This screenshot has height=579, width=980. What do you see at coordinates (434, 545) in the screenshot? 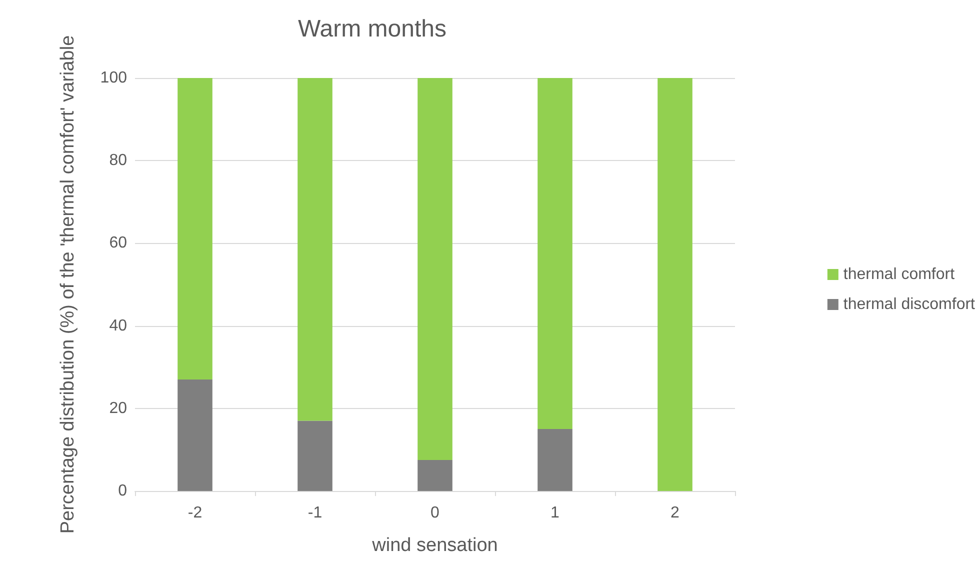
I see `x-axis-title: wind sensation` at bounding box center [434, 545].